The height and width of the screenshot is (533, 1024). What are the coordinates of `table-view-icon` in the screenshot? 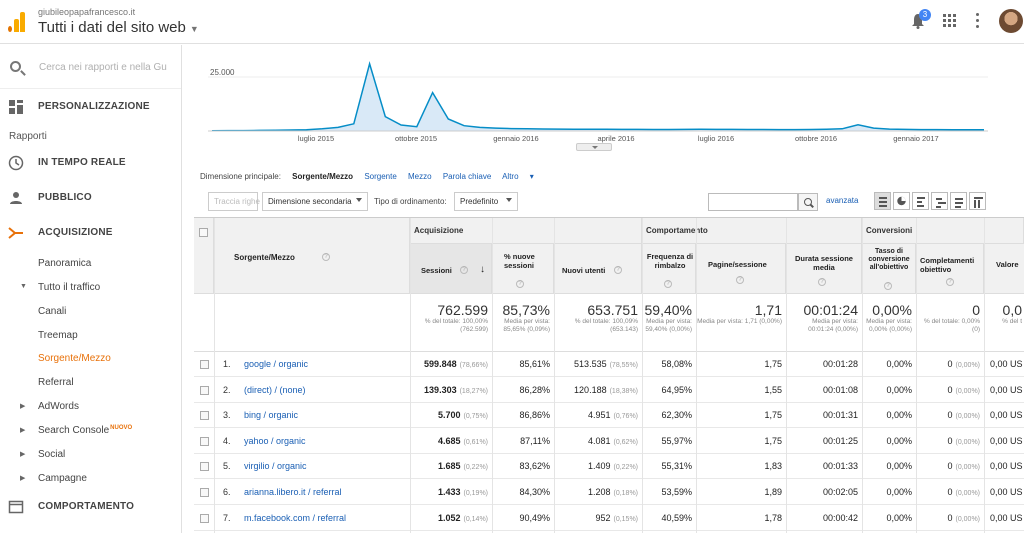 It's located at (882, 201).